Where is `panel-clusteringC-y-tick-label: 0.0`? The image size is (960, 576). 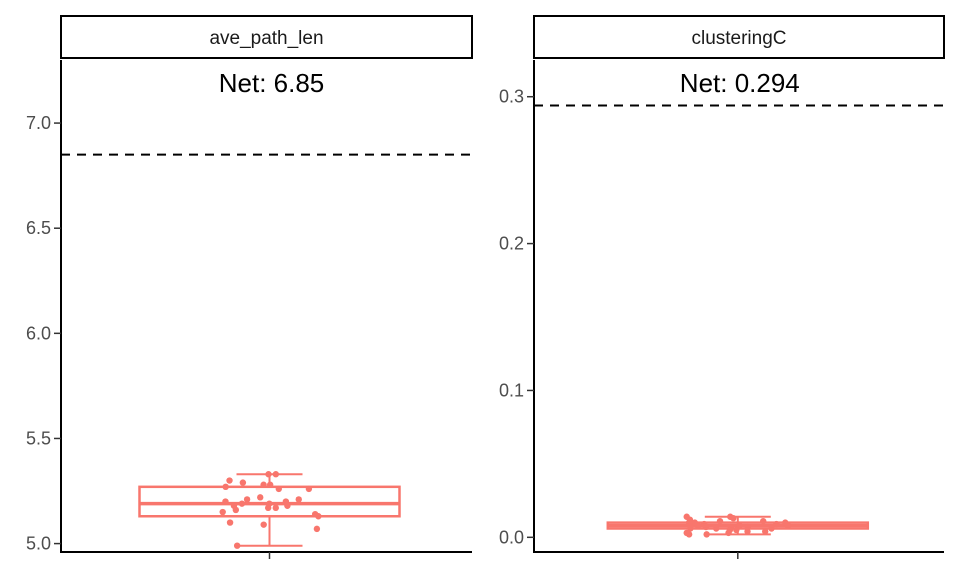 panel-clusteringC-y-tick-label: 0.0 is located at coordinates (511, 537).